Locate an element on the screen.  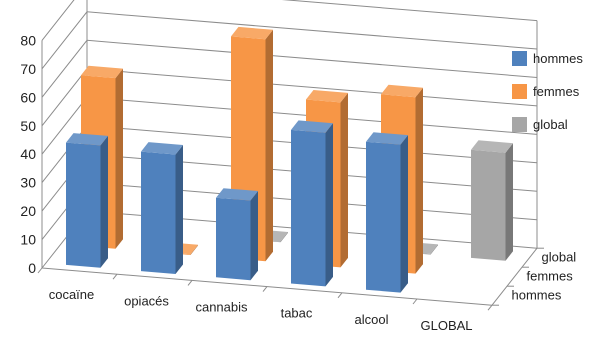
y-tick-label: 0 is located at coordinates (32, 268).